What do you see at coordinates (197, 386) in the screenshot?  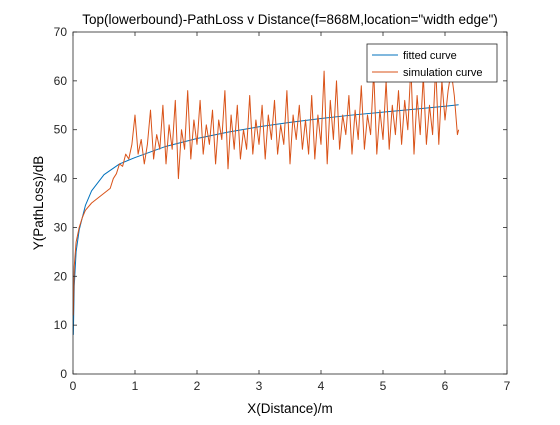 I see `x-tick-label: 2` at bounding box center [197, 386].